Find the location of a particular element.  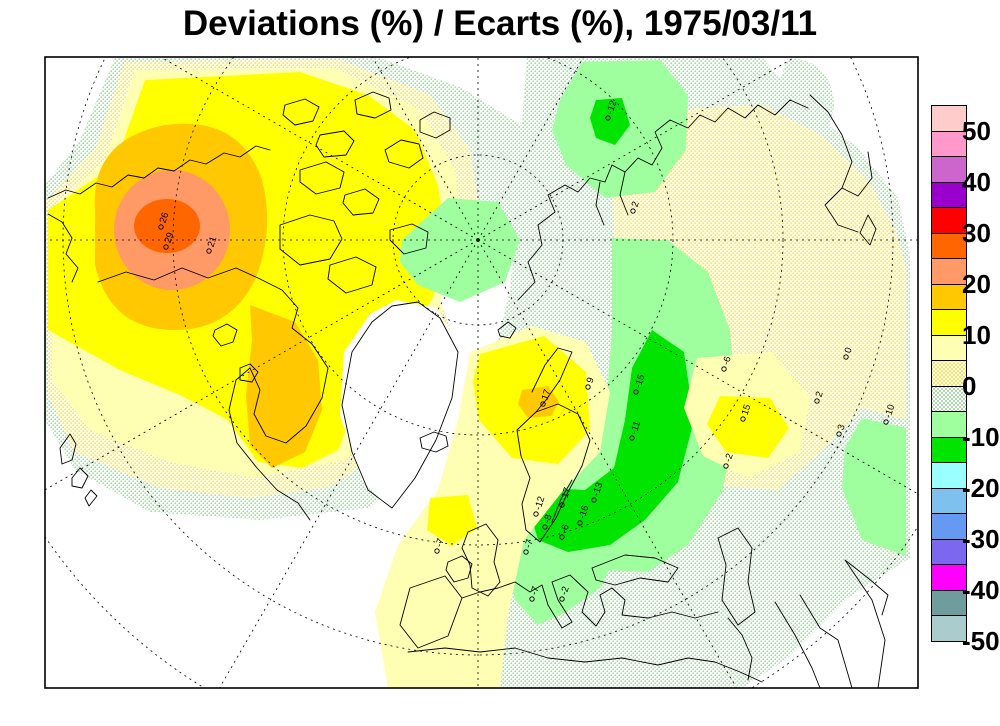

white-greenland is located at coordinates (402, 406).